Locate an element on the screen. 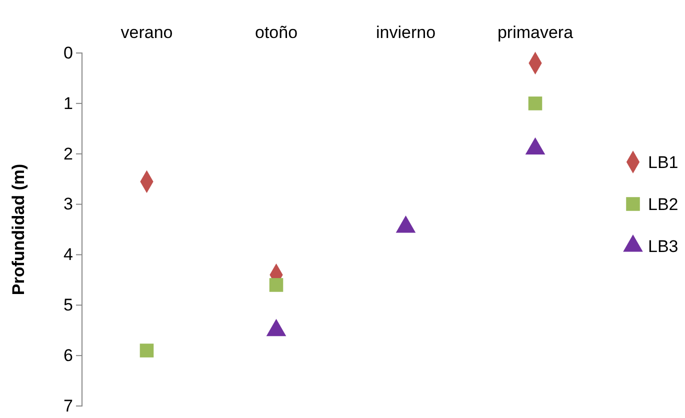 The image size is (685, 418). legend-label: LB3 is located at coordinates (663, 246).